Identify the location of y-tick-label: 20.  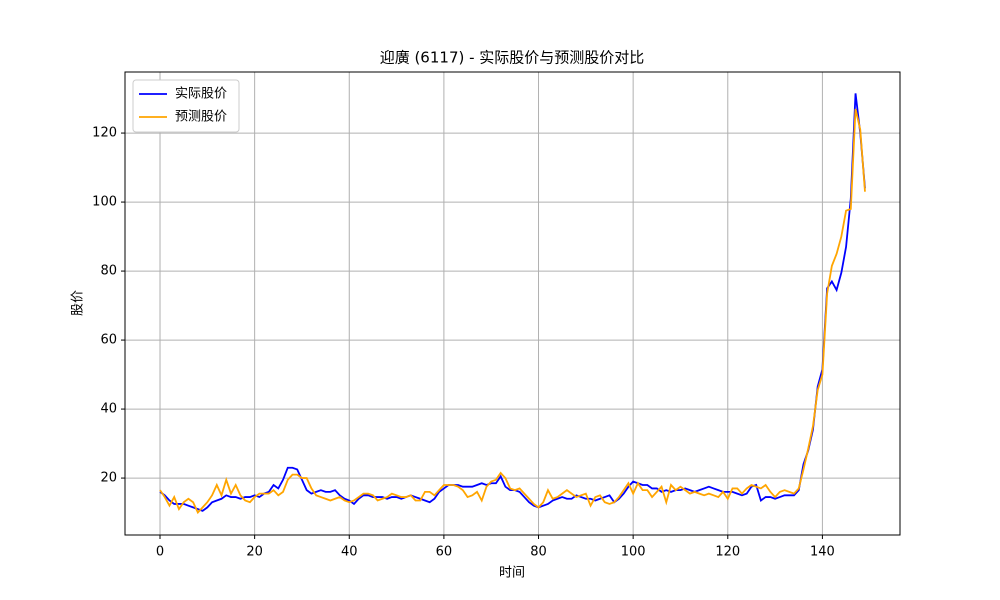
(108, 478).